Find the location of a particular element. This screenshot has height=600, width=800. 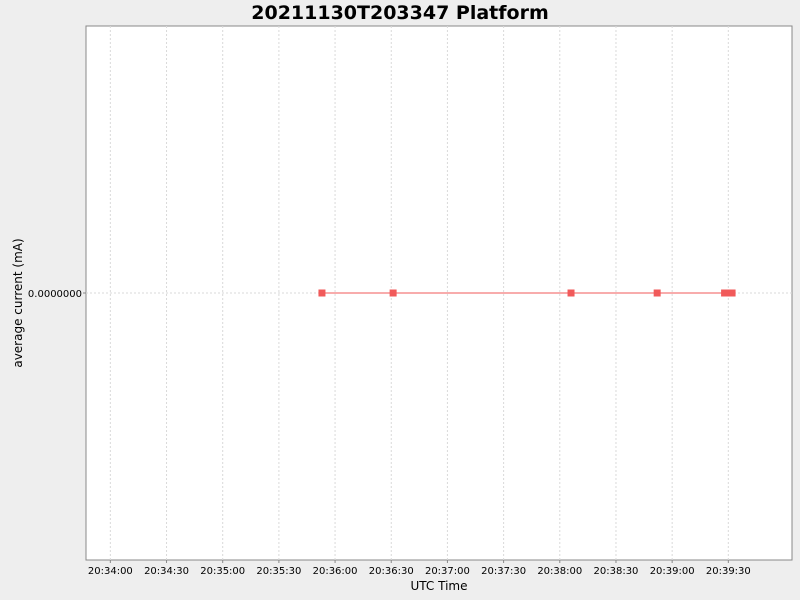

x-tick-label: 20:36:00 is located at coordinates (335, 571).